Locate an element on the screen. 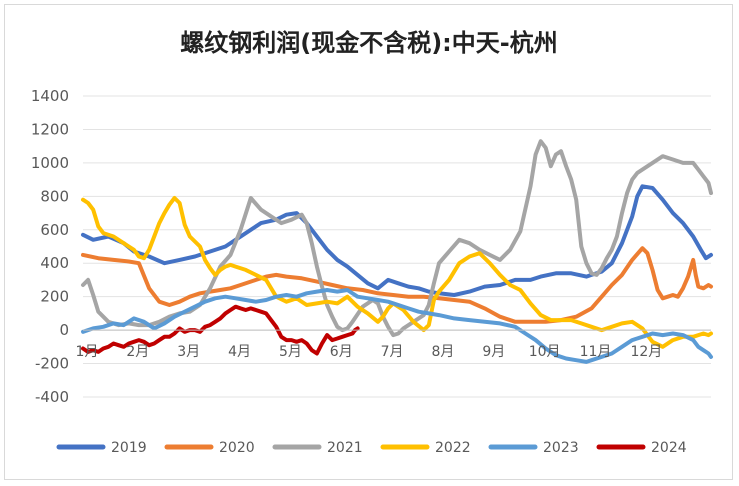  y-tick-label: 1000 is located at coordinates (50, 163).